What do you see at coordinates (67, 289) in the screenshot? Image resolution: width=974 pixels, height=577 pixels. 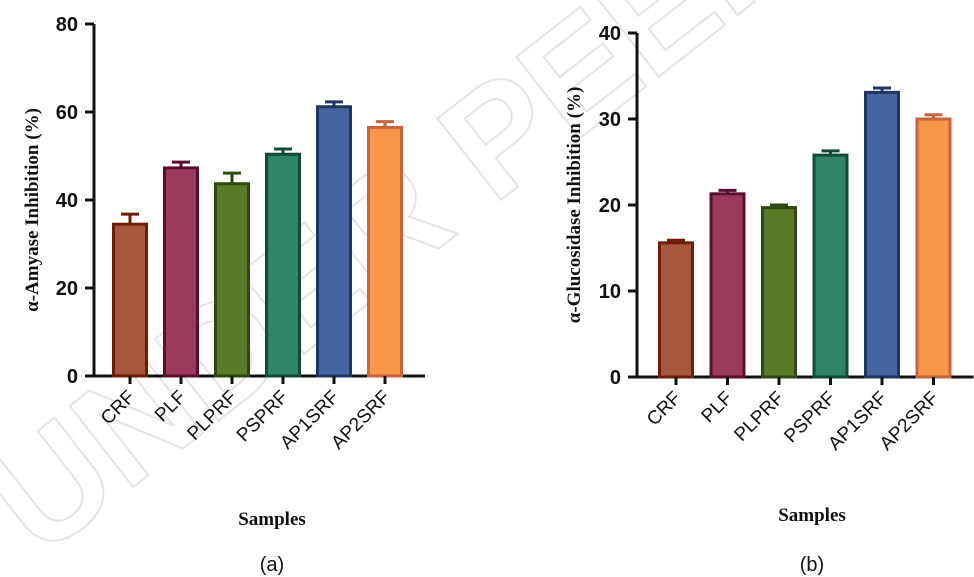 I see `chart-a-ytick-label: 20` at bounding box center [67, 289].